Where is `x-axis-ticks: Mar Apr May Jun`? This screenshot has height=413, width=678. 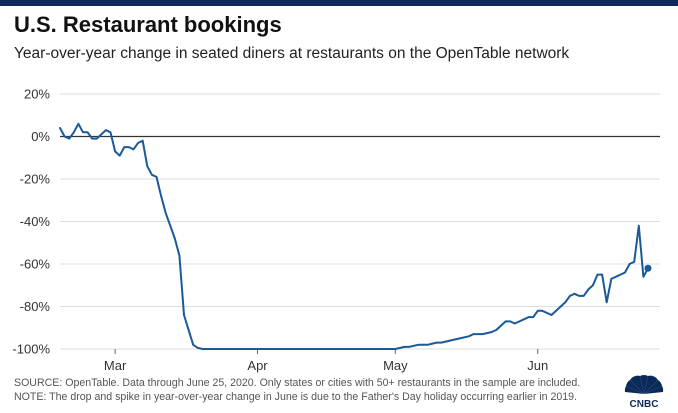
x-axis-ticks: Mar Apr May Jun is located at coordinates (326, 361).